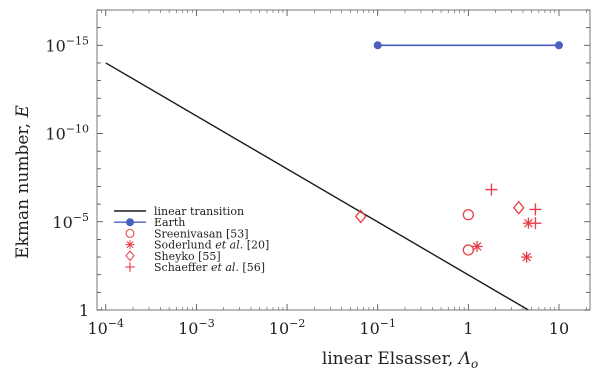 The width and height of the screenshot is (602, 376). I want to click on x-axis-label: linear Elsasser, Λo, so click(400, 360).